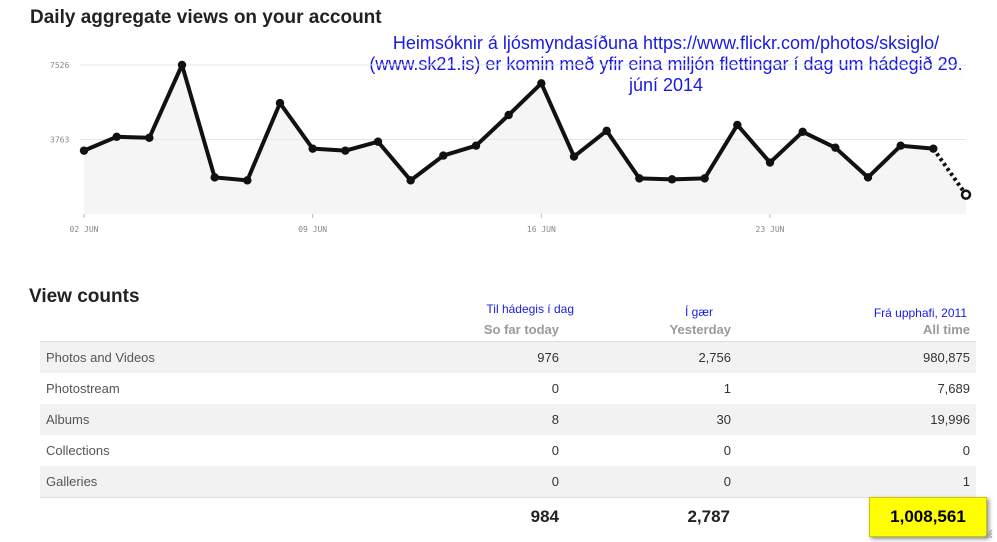  Describe the element at coordinates (508, 357) in the screenshot. I see `table-row: Photos and Videos 976 2,756 980,875` at that location.